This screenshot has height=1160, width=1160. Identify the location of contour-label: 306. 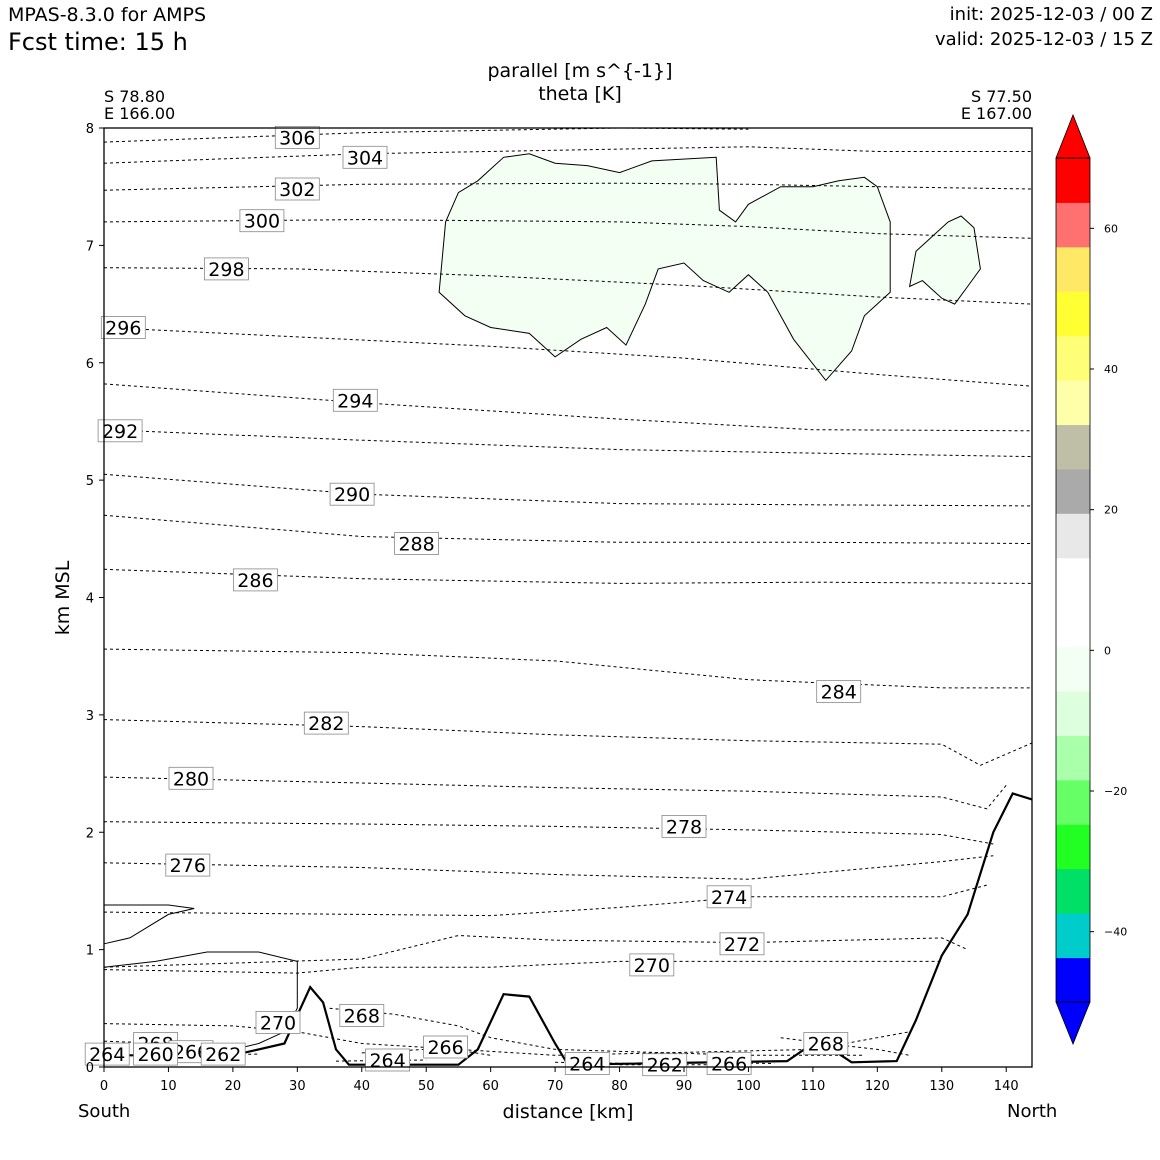
(297, 138).